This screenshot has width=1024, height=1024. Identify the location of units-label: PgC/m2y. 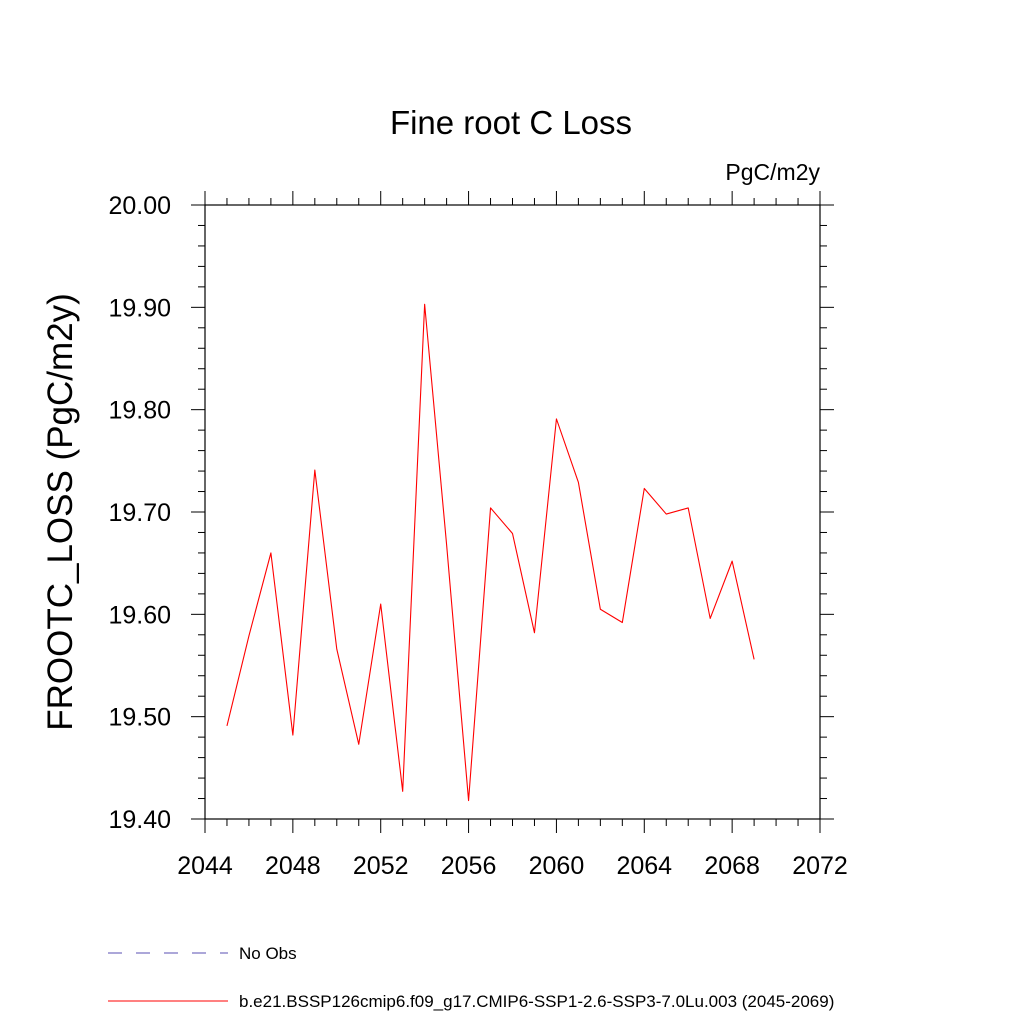
(772, 172).